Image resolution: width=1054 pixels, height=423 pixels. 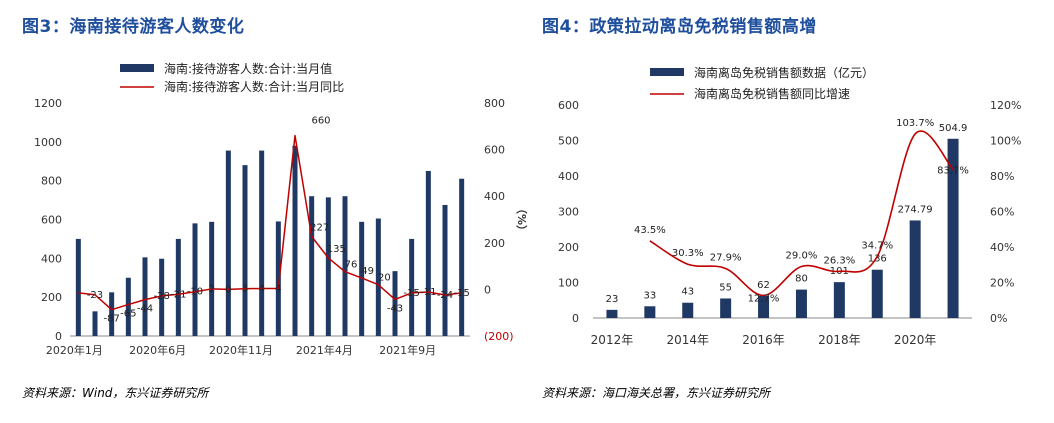 What do you see at coordinates (953, 170) in the screenshot?
I see `line-data-label: 83.7%` at bounding box center [953, 170].